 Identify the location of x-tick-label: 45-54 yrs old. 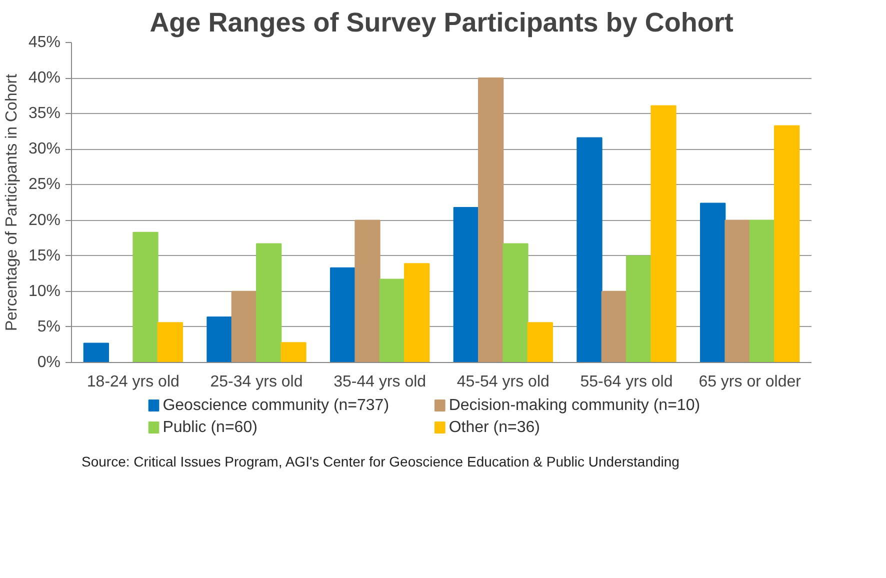
(503, 382).